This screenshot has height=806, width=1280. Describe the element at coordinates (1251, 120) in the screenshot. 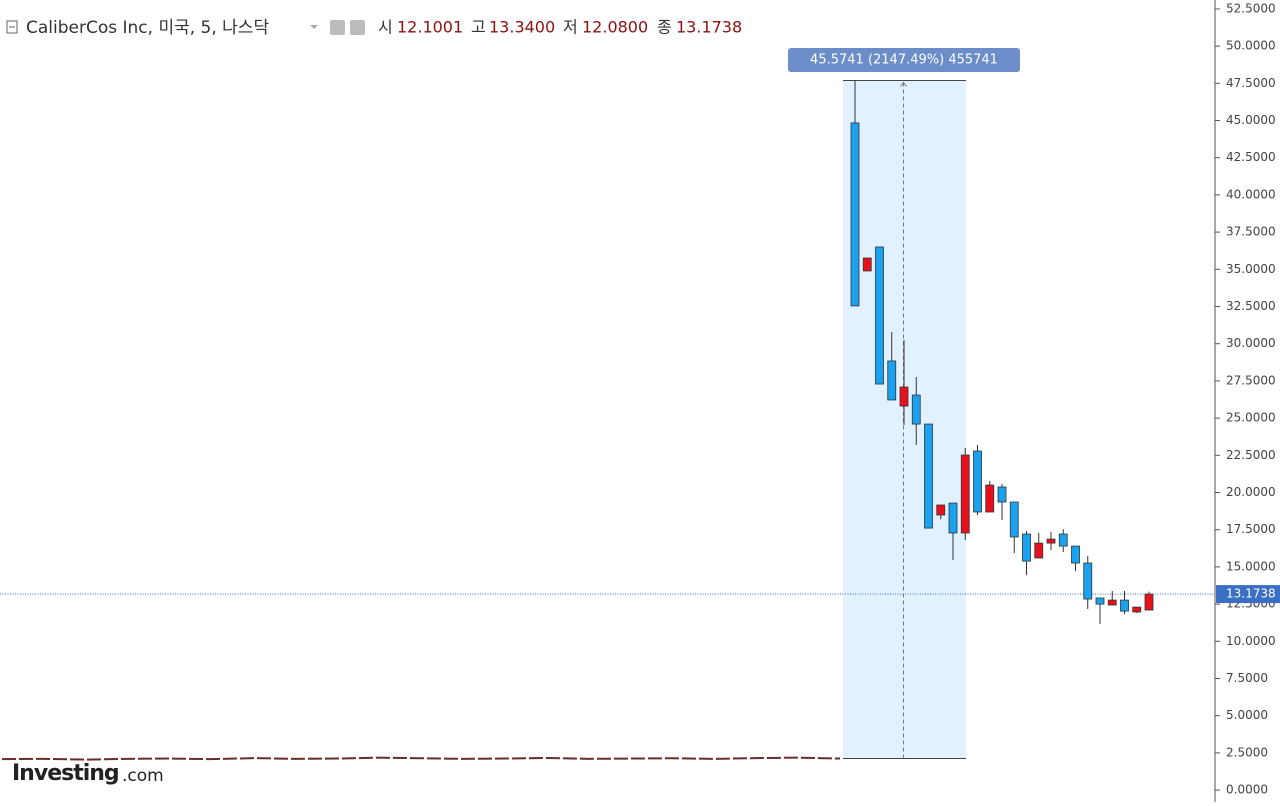

I see `y-tick-label: 45.0000` at that location.